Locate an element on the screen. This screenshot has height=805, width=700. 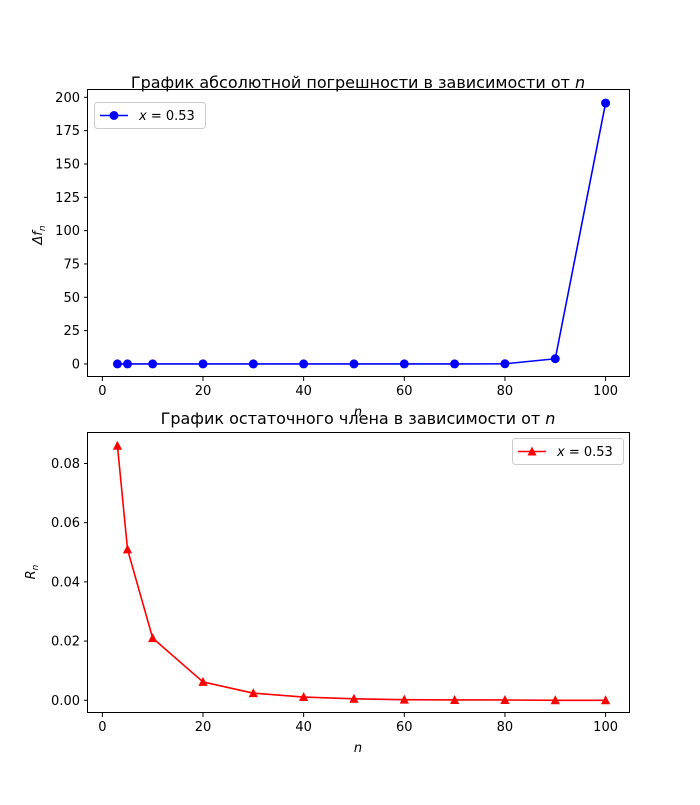
abs-error-y-tick-label: 125 is located at coordinates (67, 198).